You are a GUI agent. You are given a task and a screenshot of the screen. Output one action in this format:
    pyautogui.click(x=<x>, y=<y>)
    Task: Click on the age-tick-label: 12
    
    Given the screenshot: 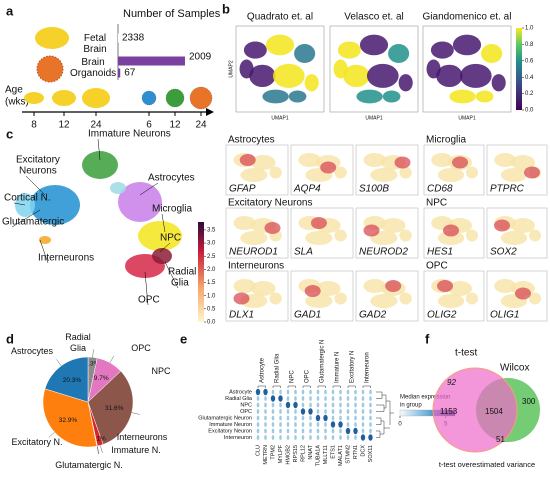 What is the action you would take?
    pyautogui.click(x=64, y=125)
    